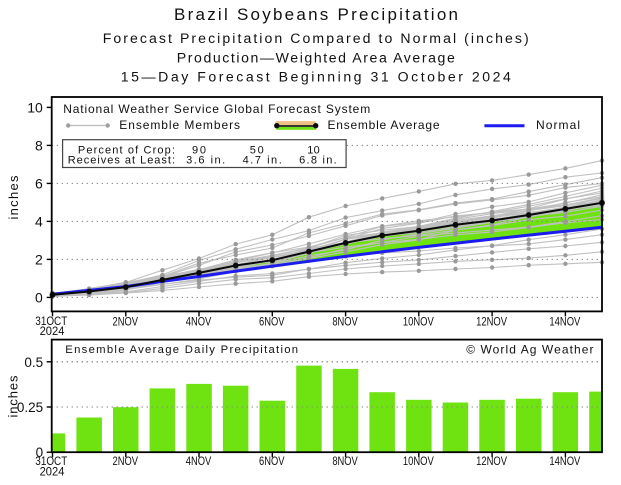 This screenshot has height=485, width=621. Describe the element at coordinates (126, 150) in the screenshot. I see `svg-text: Percent of Crop:` at that location.